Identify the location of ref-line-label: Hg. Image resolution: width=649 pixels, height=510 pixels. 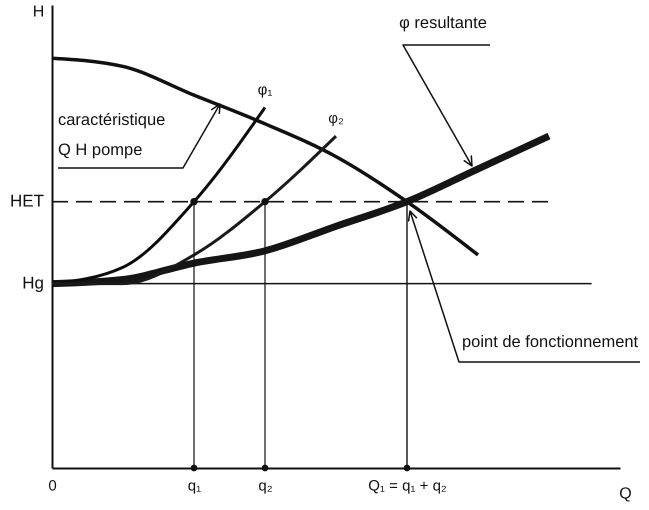
(33, 283).